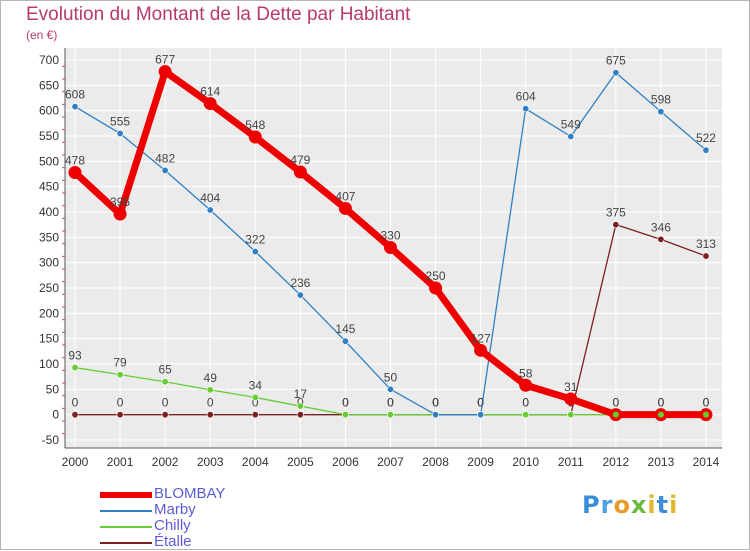 This screenshot has height=551, width=750. Describe the element at coordinates (49, 339) in the screenshot. I see `y-tick-label: 150` at that location.